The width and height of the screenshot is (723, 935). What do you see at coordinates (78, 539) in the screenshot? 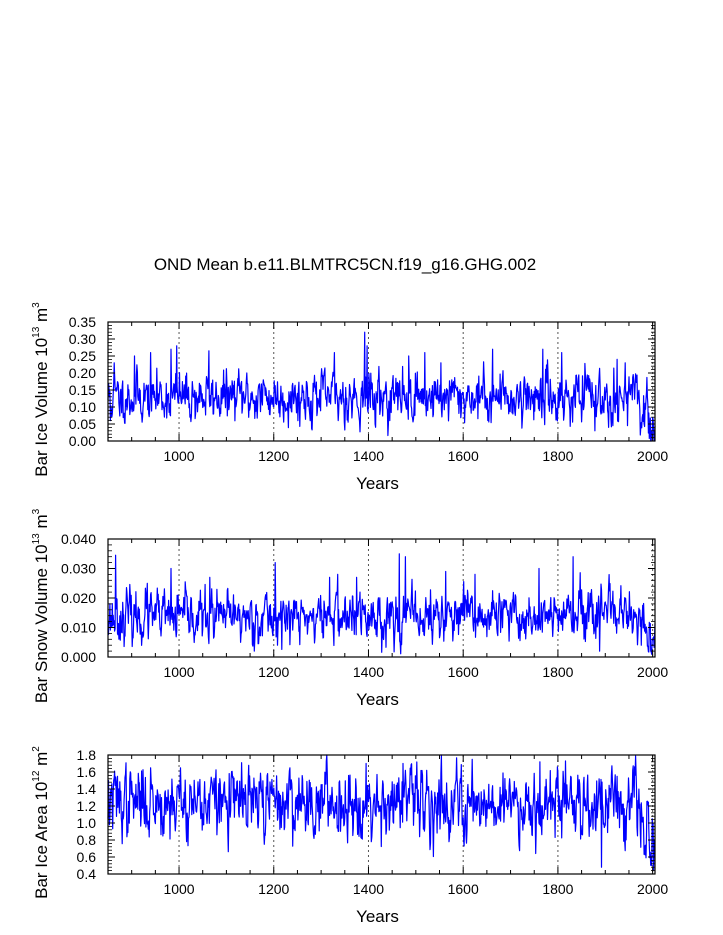
I see `y-tick-label: 0.040` at bounding box center [78, 539].